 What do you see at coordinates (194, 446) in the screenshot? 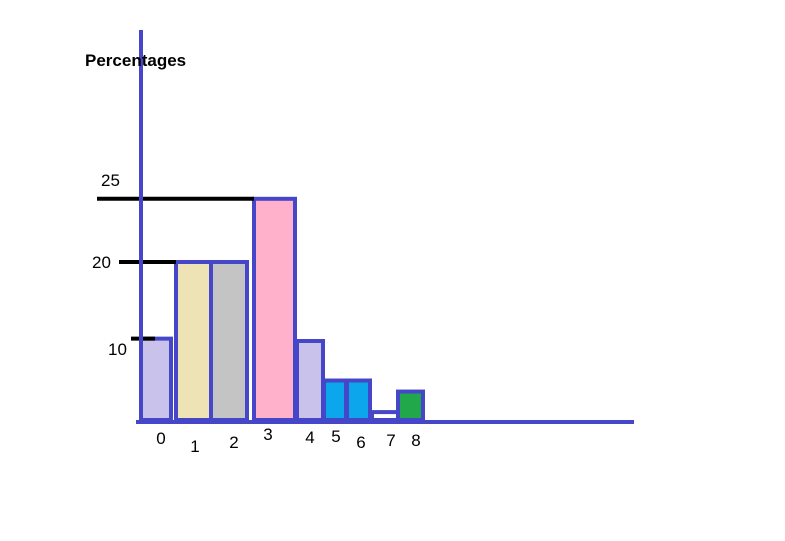
I see `category-label: 1` at bounding box center [194, 446].